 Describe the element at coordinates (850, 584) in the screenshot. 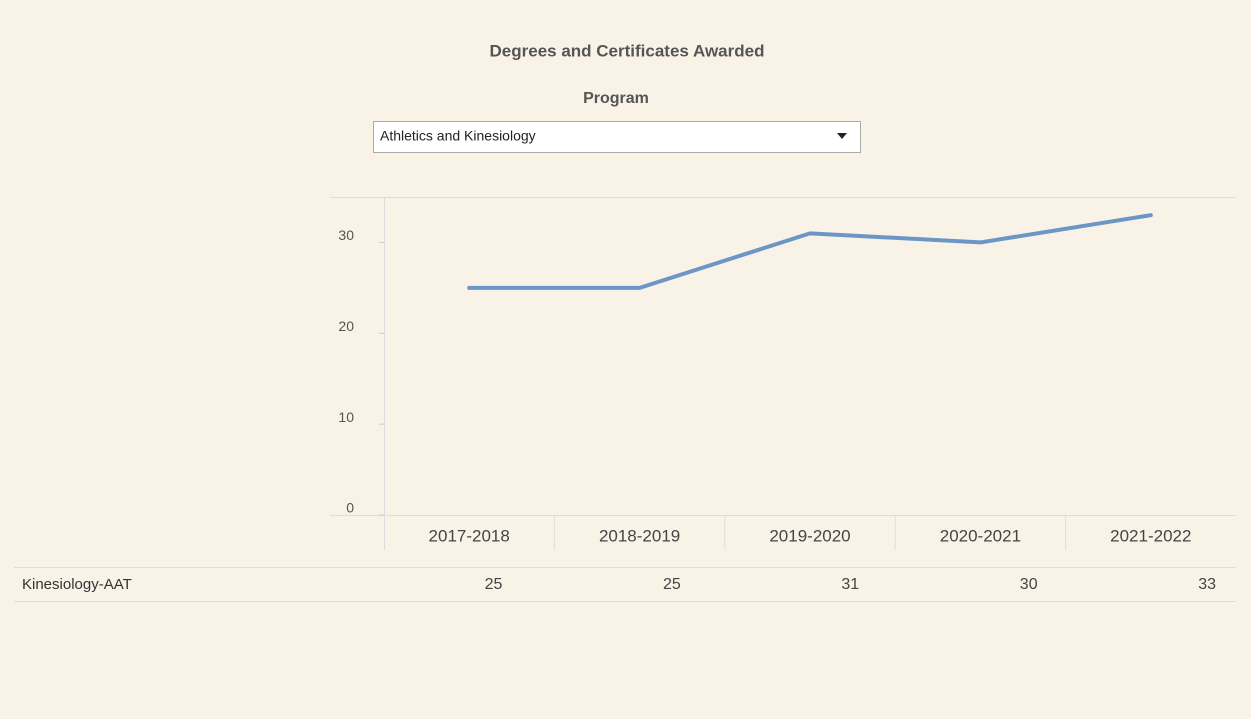

I see `row-value: 31` at that location.